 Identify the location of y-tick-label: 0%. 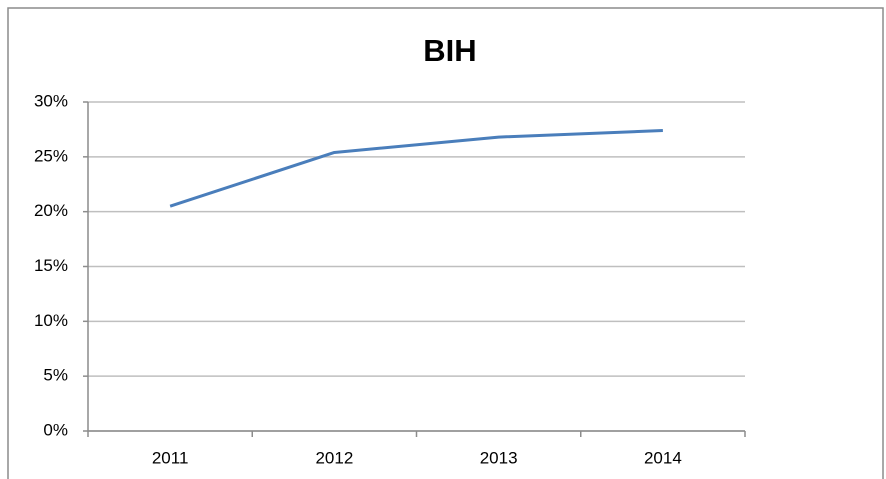
(55, 429).